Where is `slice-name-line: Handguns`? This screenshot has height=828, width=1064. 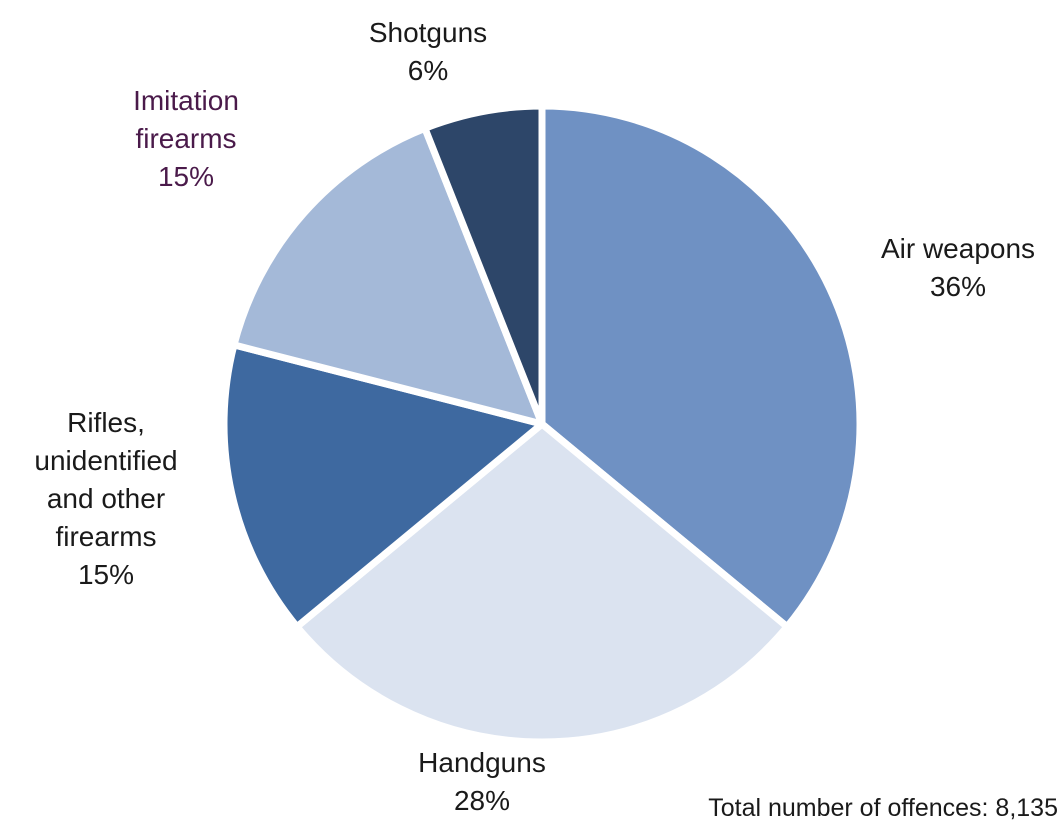 slice-name-line: Handguns is located at coordinates (482, 762).